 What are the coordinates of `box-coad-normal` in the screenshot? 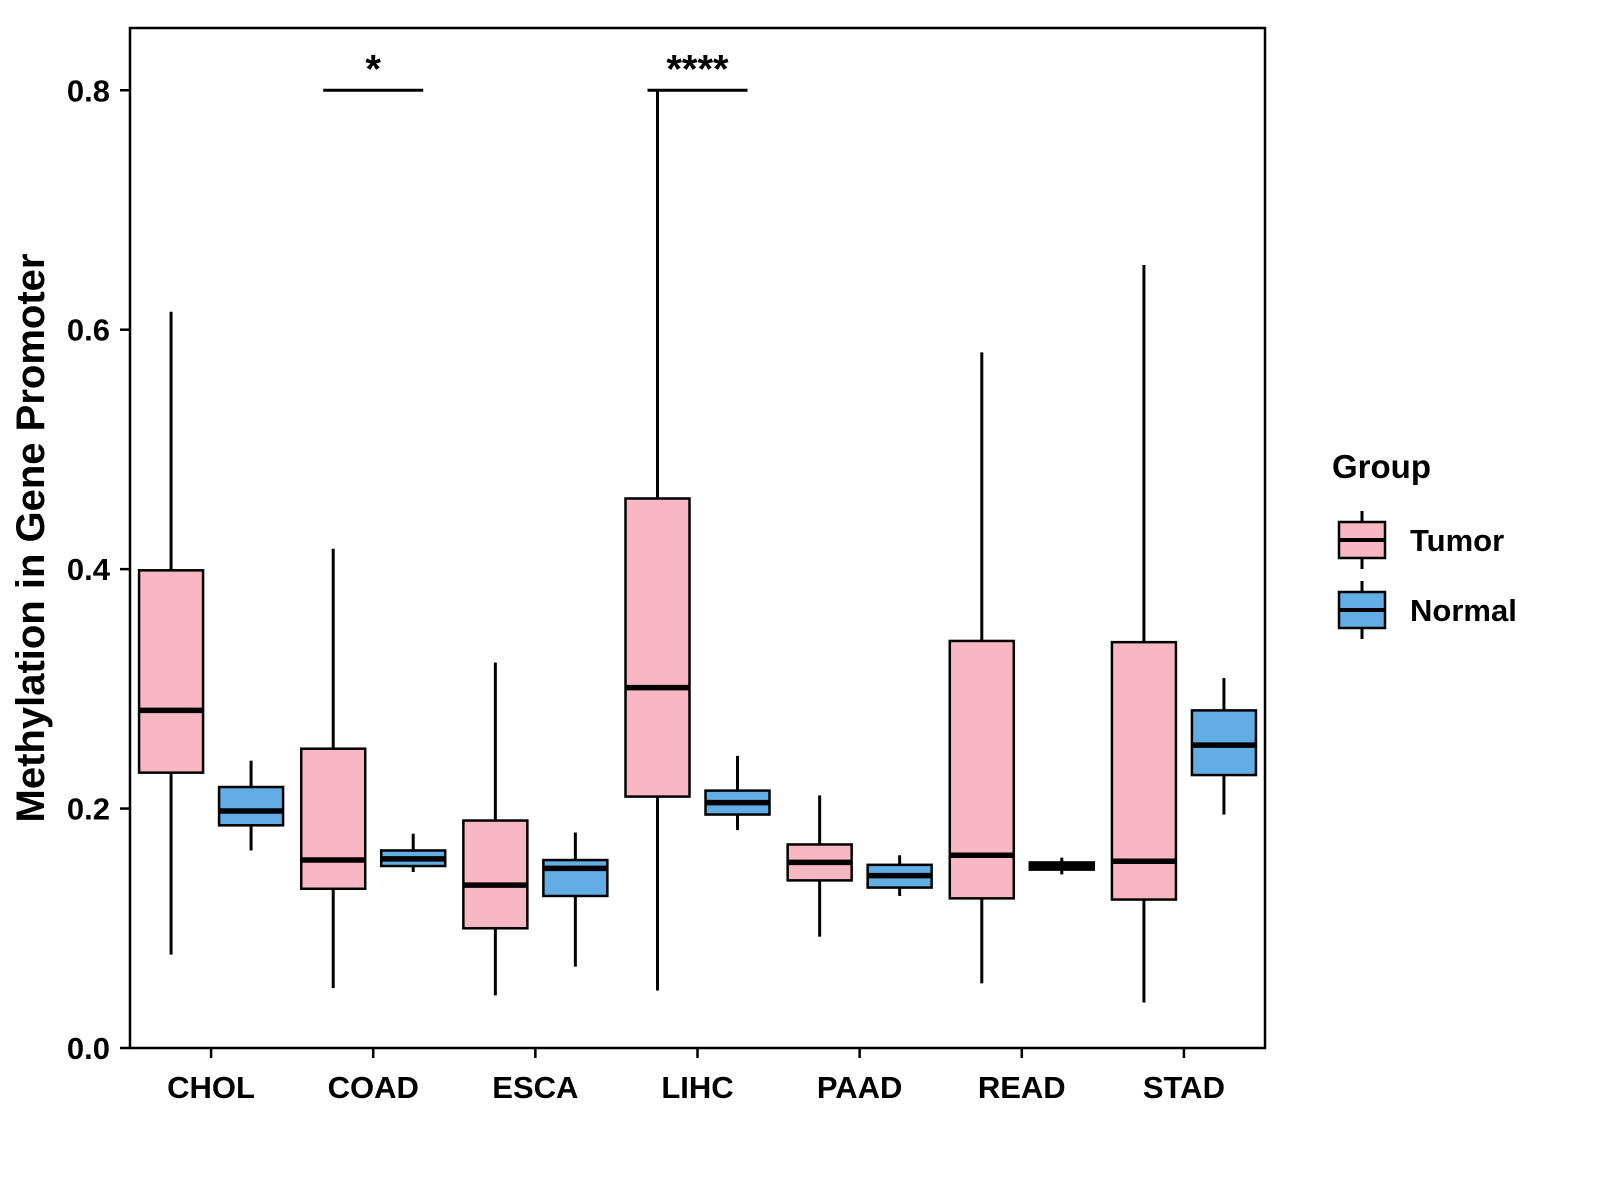 It's located at (413, 853).